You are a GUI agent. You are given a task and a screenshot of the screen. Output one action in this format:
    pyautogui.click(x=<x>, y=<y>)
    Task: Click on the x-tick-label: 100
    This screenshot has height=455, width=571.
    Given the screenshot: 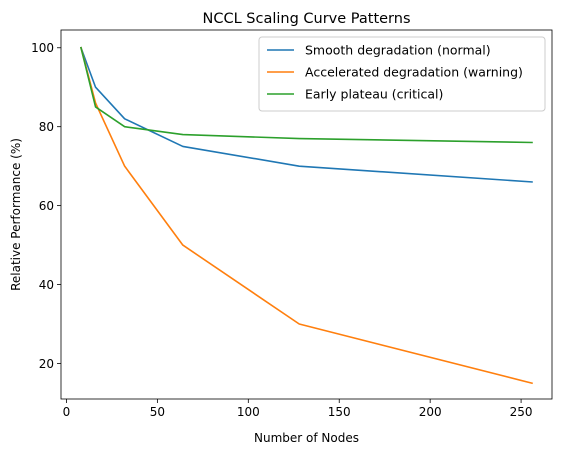 What is the action you would take?
    pyautogui.click(x=248, y=412)
    